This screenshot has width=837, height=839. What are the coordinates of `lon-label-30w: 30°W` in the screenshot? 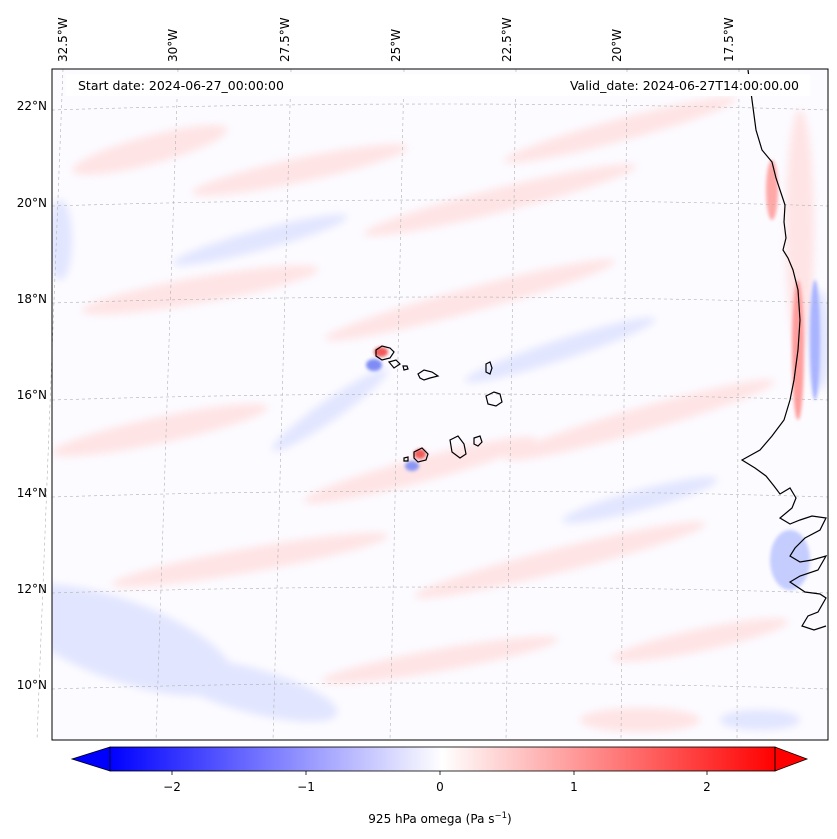 It's located at (173, 45).